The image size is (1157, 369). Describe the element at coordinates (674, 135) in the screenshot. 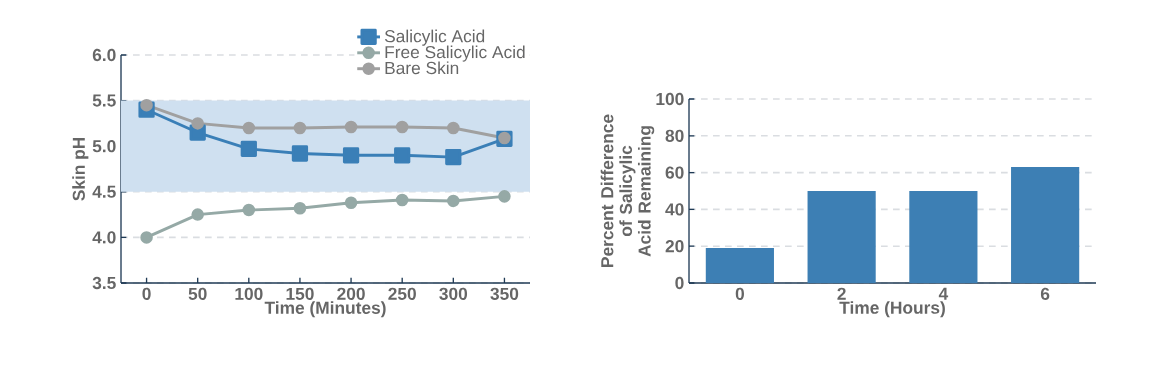

I see `y-tick-label: 80` at that location.